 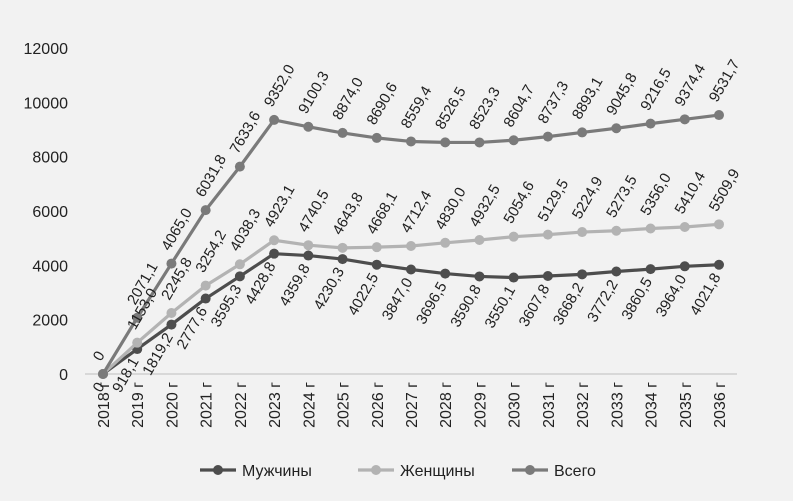 What do you see at coordinates (177, 279) in the screenshot?
I see `data-label: 2245,8` at bounding box center [177, 279].